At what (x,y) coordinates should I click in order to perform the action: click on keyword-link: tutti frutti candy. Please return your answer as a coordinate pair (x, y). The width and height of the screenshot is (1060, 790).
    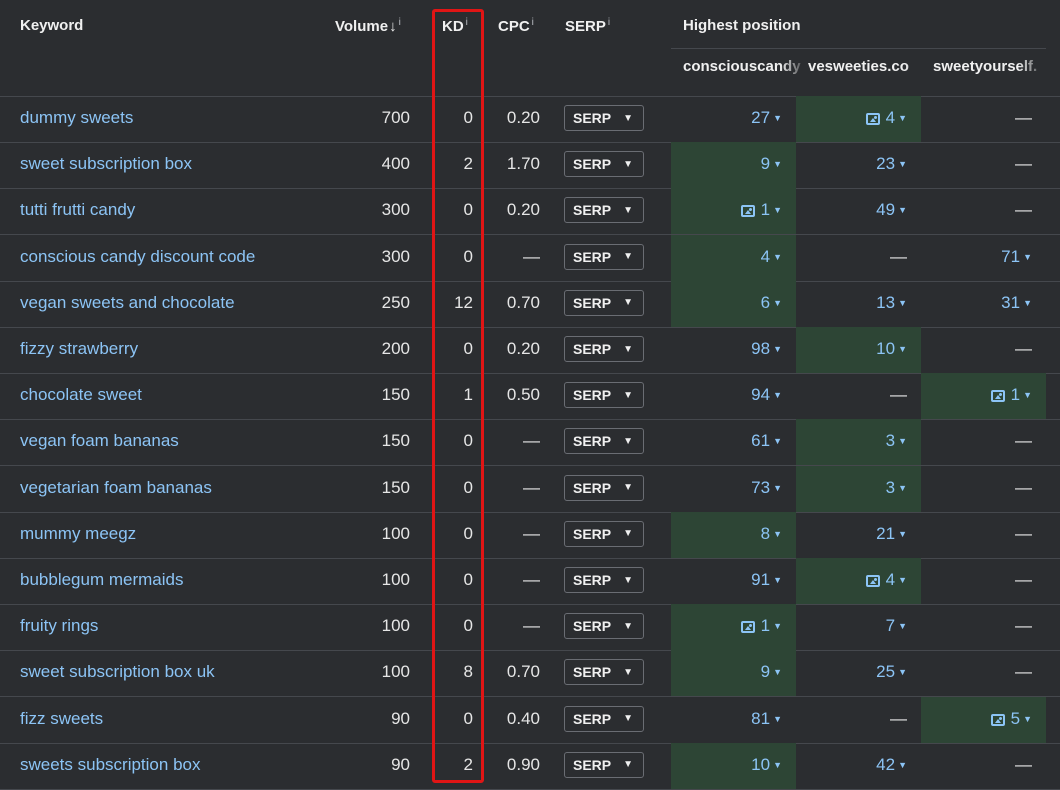
    Looking at the image, I should click on (78, 210).